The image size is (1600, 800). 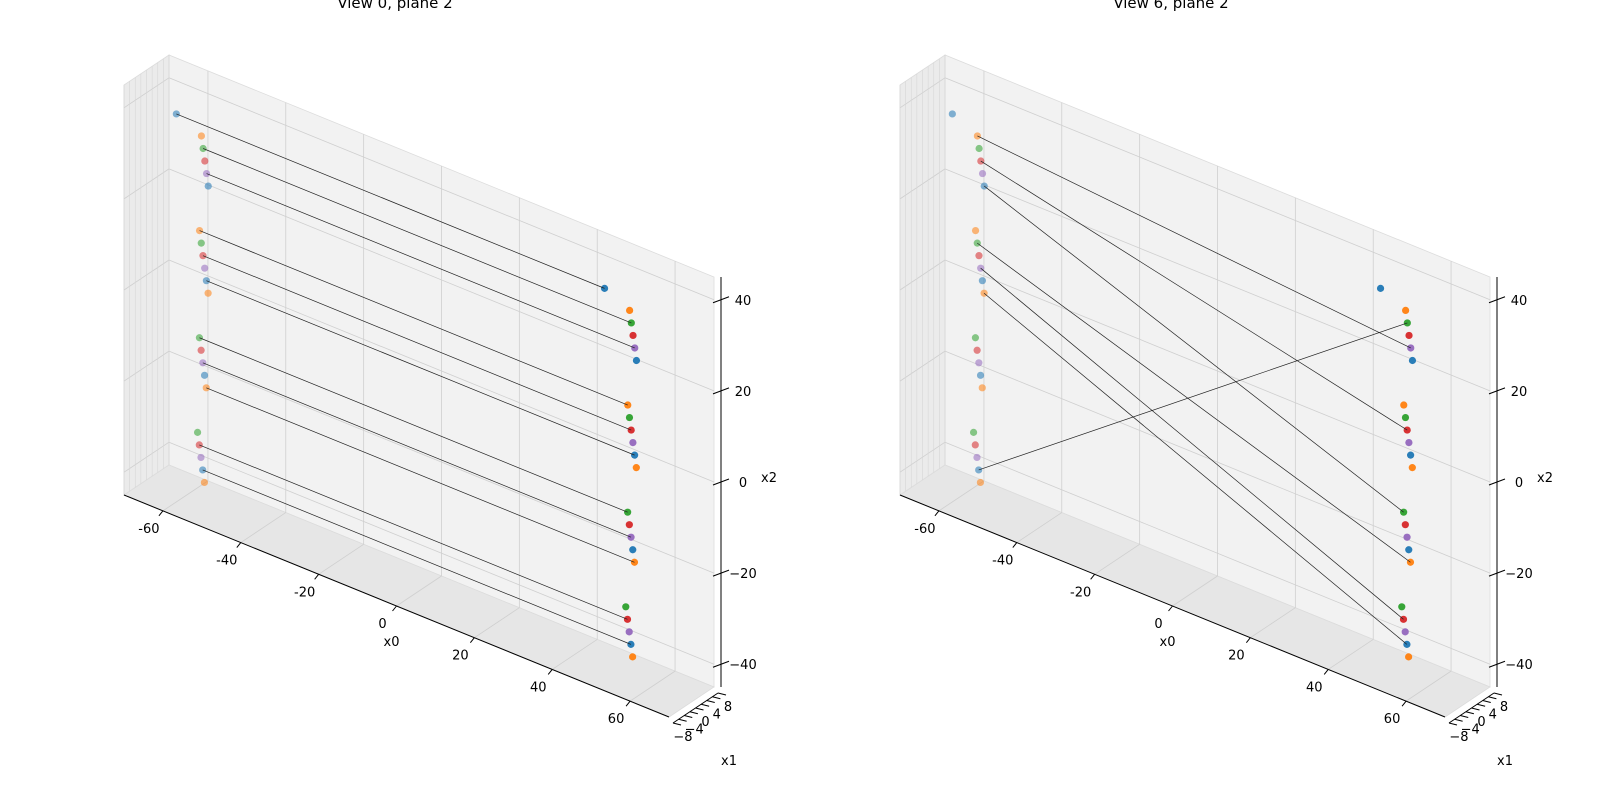 I want to click on chart-title: View 6, plane 2, so click(x=1170, y=6).